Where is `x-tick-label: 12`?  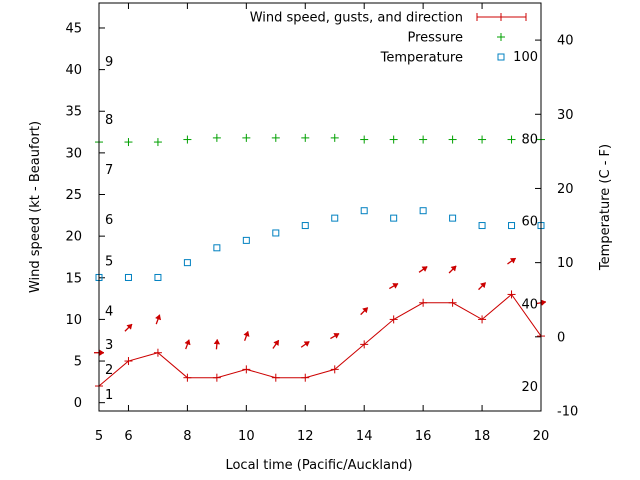 x-tick-label: 12 is located at coordinates (305, 436).